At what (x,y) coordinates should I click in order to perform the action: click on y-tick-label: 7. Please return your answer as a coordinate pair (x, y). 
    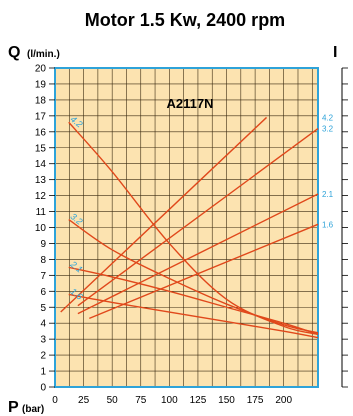
    Looking at the image, I should click on (43, 276).